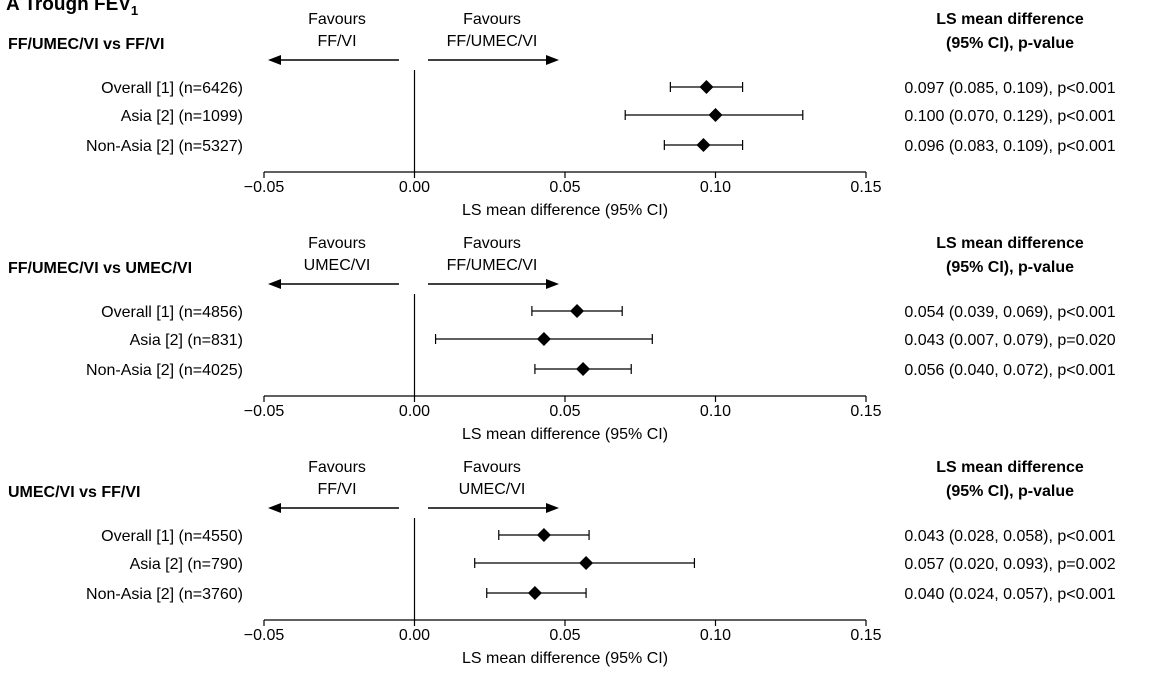  Describe the element at coordinates (86, 44) in the screenshot. I see `comparison-title: FF/UMEC/VI vs FF/VI` at that location.